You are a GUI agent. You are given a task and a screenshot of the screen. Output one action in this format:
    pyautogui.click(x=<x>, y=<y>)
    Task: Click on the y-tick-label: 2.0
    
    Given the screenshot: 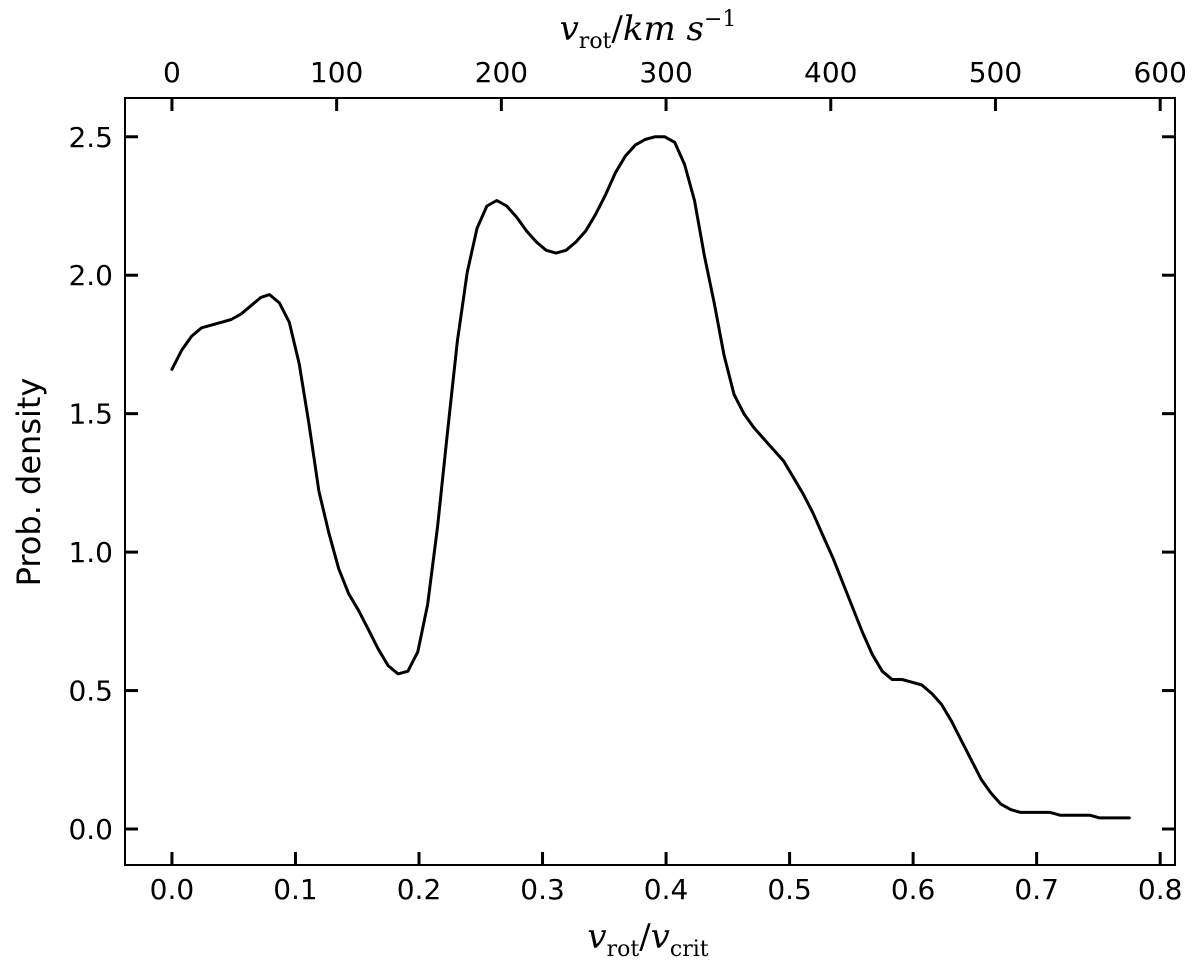 What is the action you would take?
    pyautogui.click(x=90, y=275)
    